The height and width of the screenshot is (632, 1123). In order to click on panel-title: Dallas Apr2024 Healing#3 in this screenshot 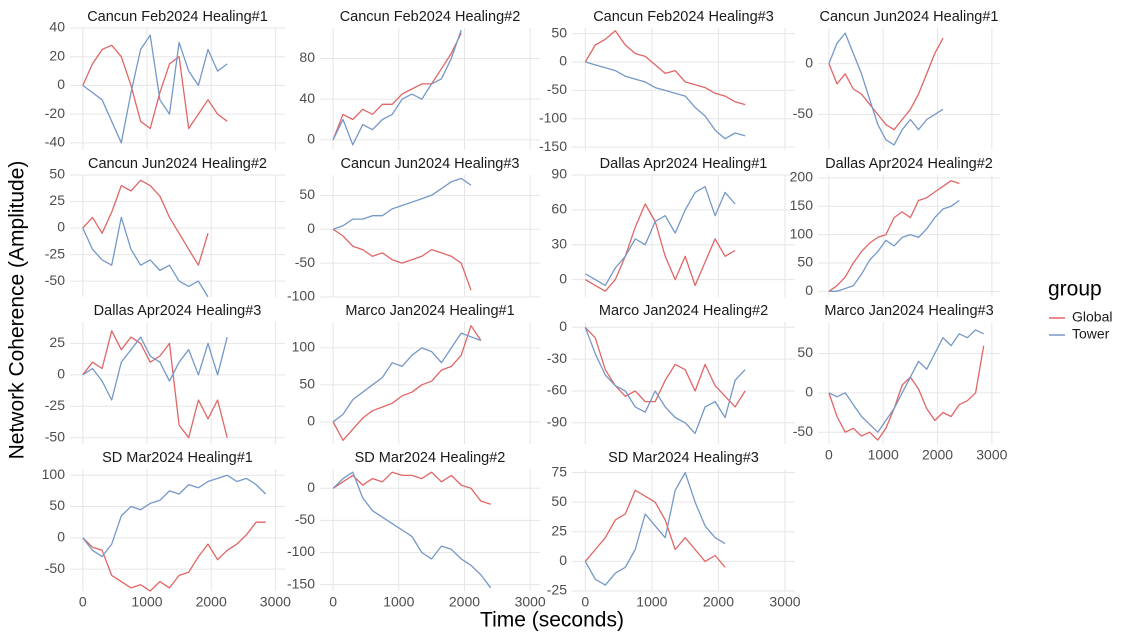, I will do `click(178, 311)`.